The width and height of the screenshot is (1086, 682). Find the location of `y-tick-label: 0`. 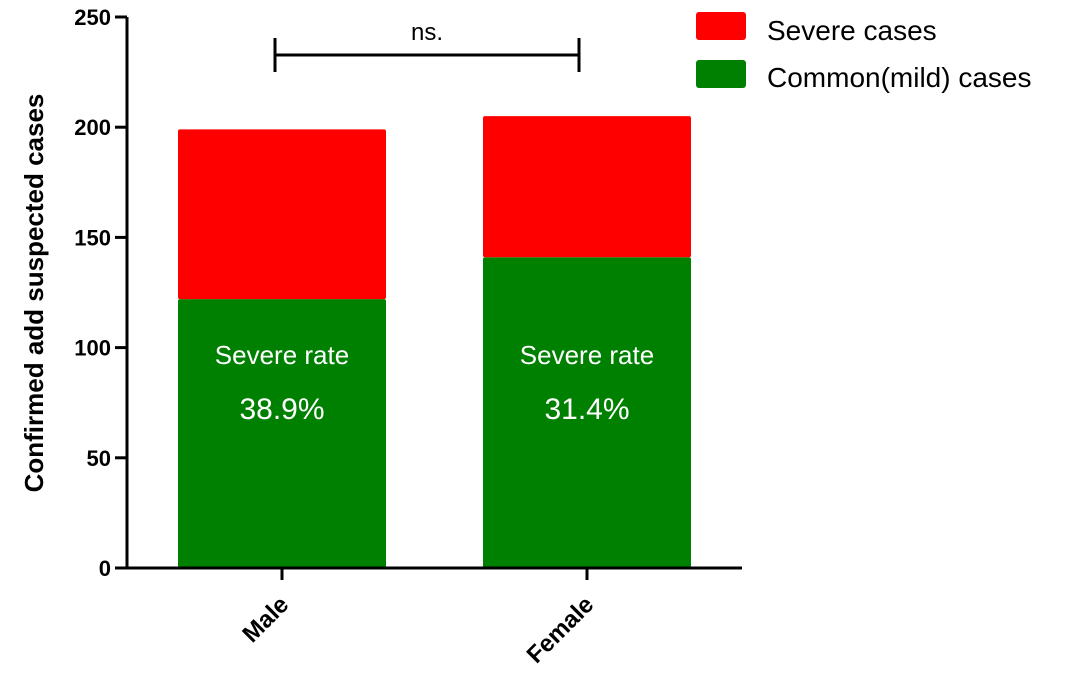

y-tick-label: 0 is located at coordinates (105, 568).